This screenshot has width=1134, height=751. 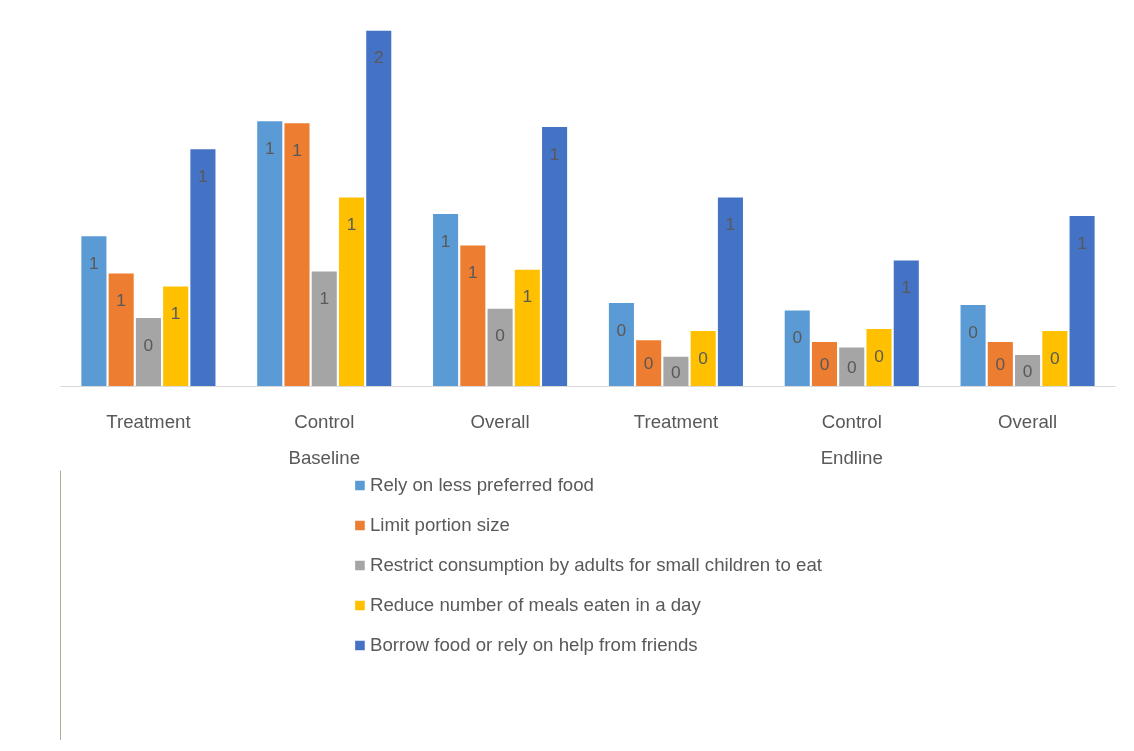 I want to click on text: Endline, so click(x=851, y=457).